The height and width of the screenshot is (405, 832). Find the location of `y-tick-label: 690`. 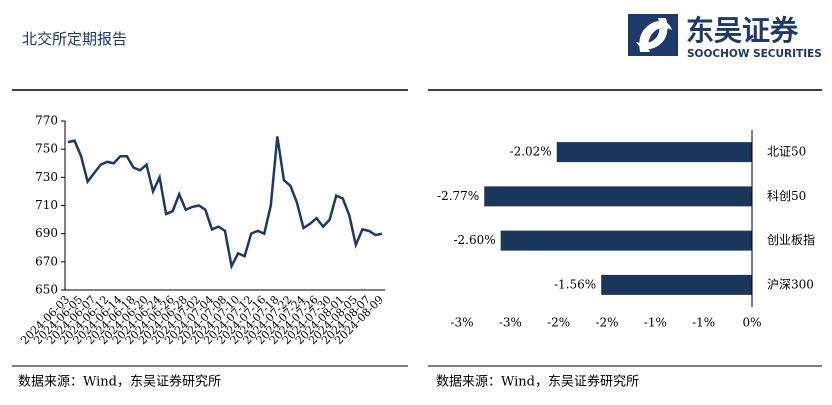

y-tick-label: 690 is located at coordinates (46, 233).